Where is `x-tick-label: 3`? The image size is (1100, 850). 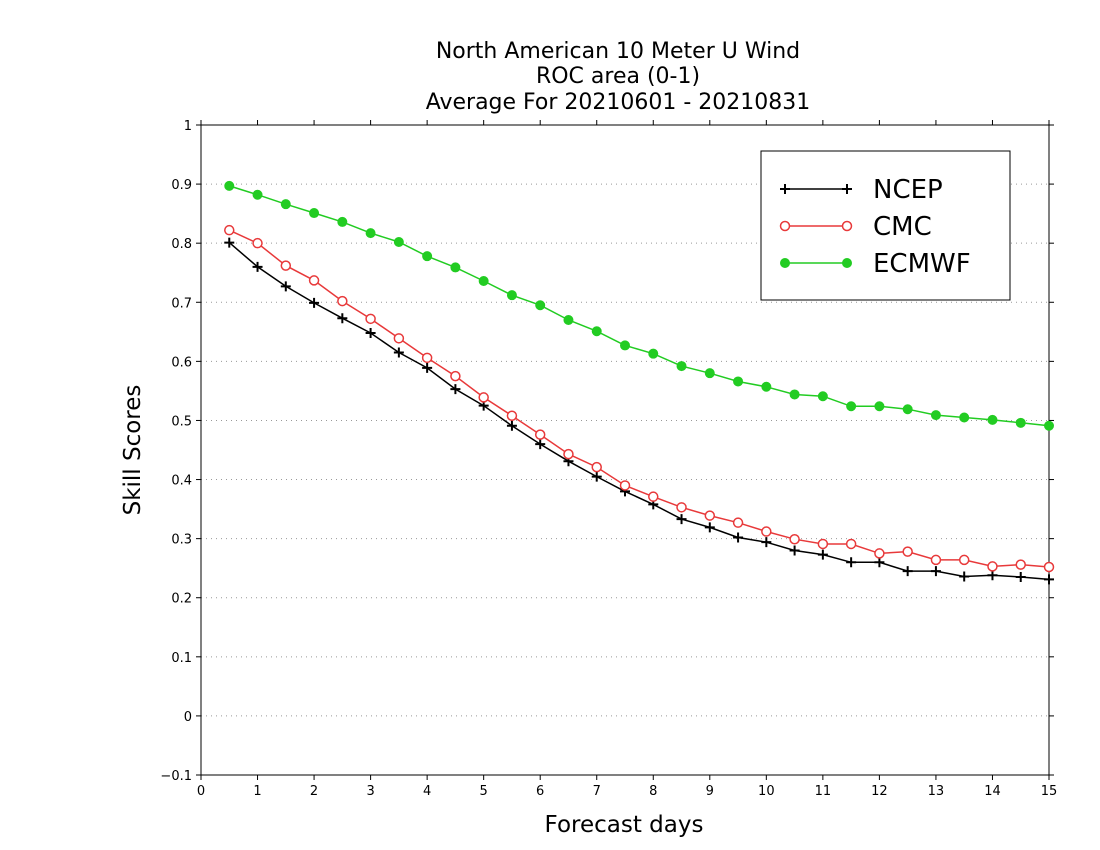
x-tick-label: 3 is located at coordinates (370, 791).